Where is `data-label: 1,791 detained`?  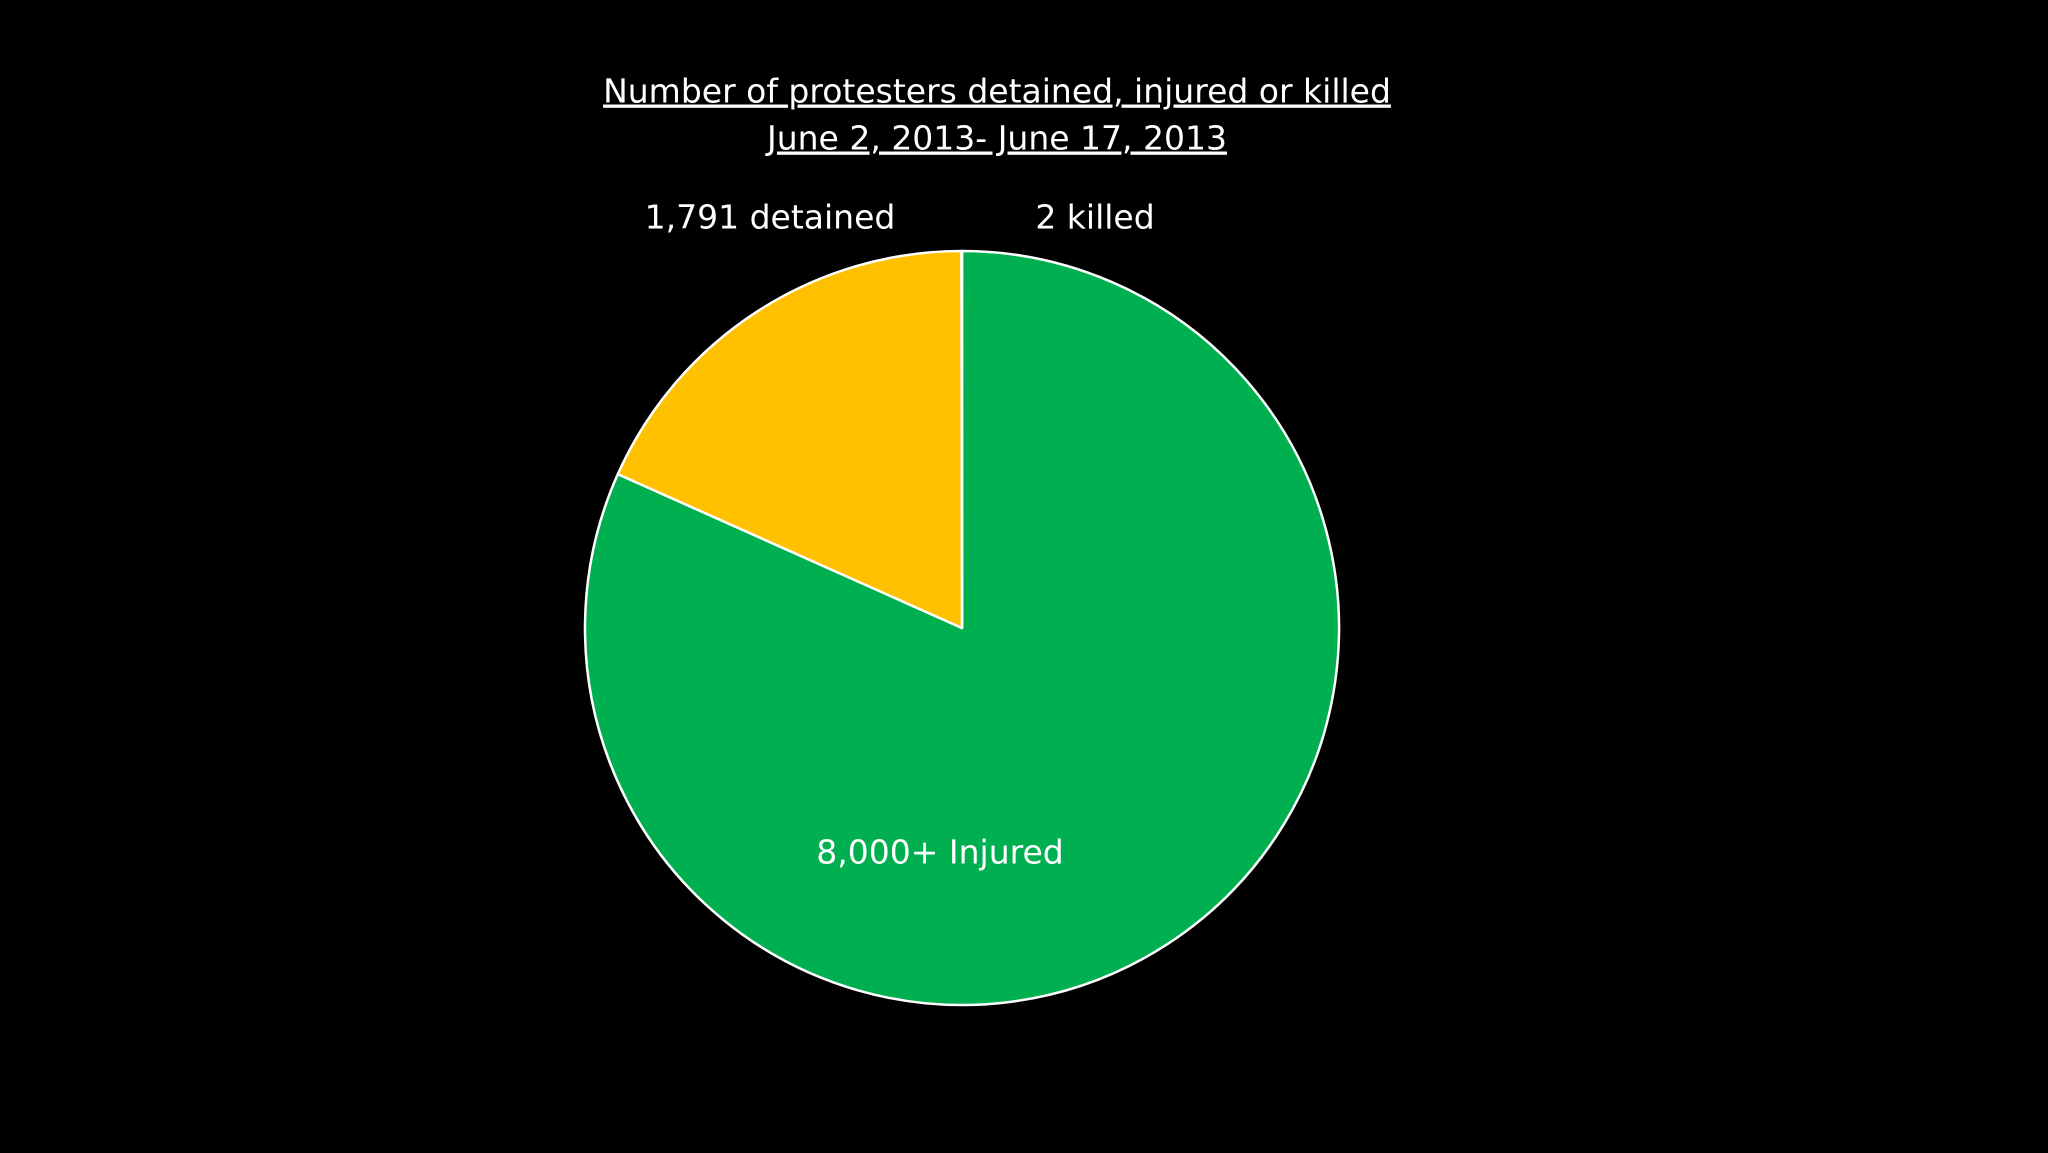
data-label: 1,791 detained is located at coordinates (770, 217).